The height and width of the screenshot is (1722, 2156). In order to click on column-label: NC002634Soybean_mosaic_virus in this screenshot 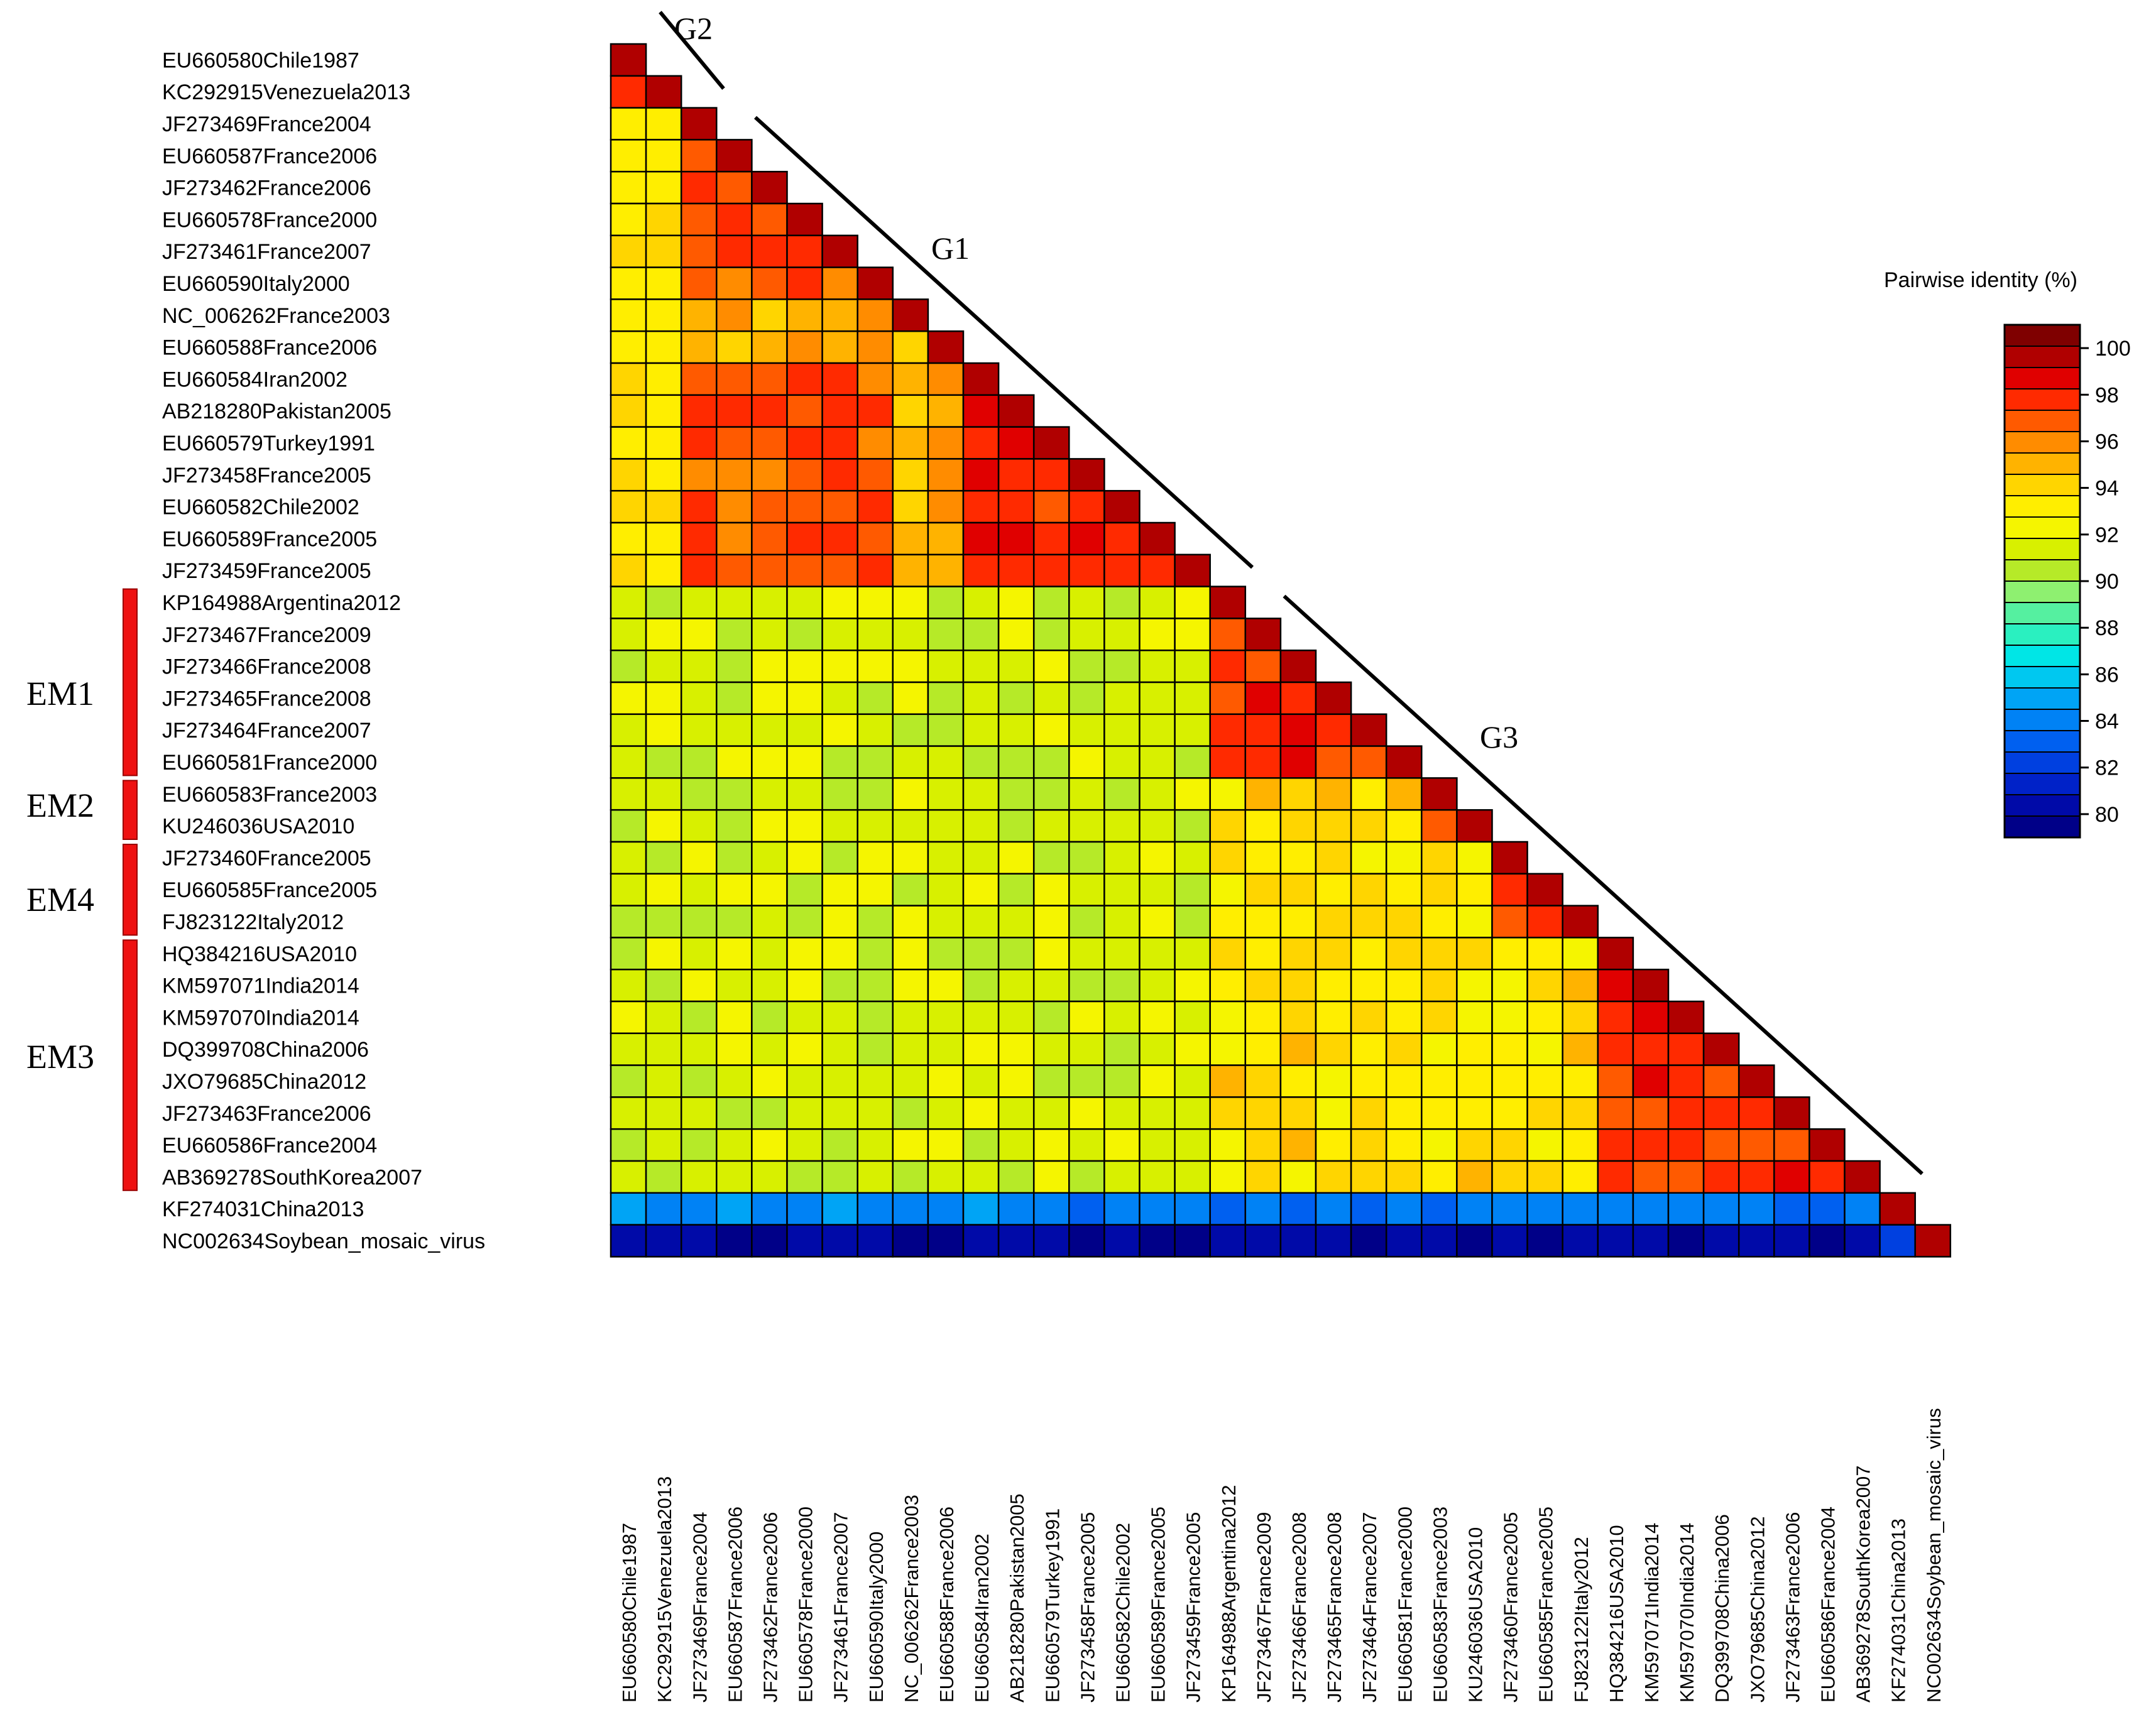, I will do `click(1934, 1555)`.